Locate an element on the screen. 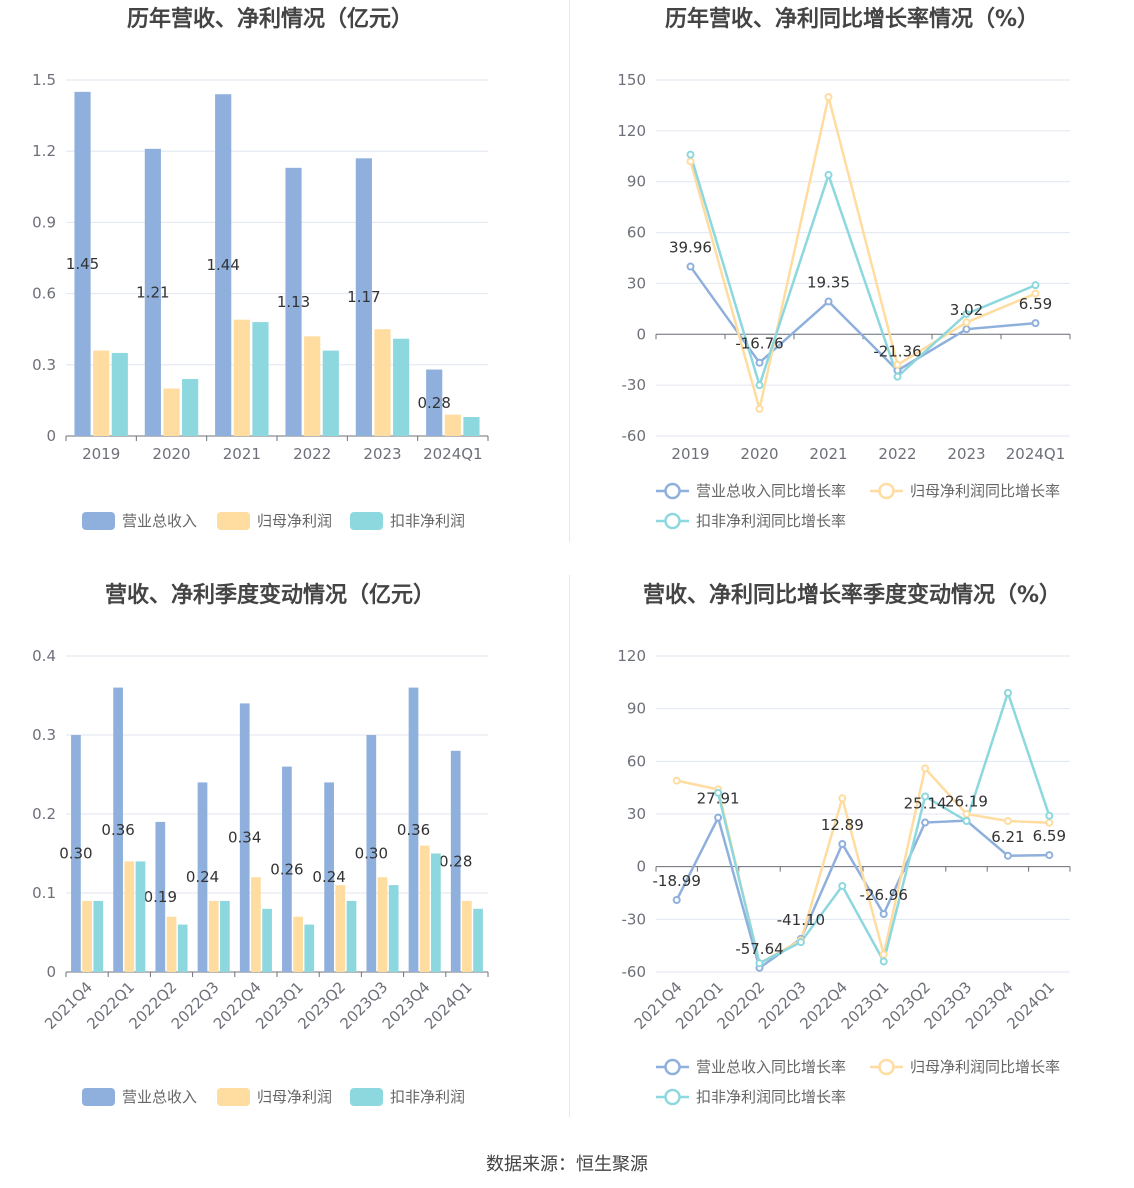 This screenshot has height=1188, width=1134. chart-title: 营收、净利同比增长率季度变动情况（%） is located at coordinates (852, 595).